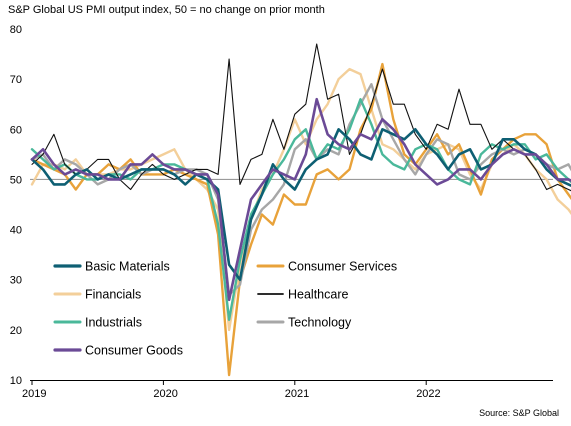  I want to click on legend-label-basic-materials: Basic Materials, so click(127, 267).